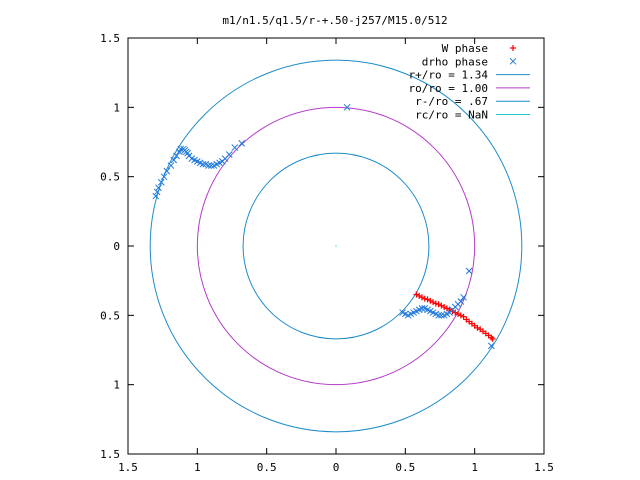 This screenshot has width=640, height=480. What do you see at coordinates (334, 20) in the screenshot?
I see `chart-title: m1/n1.5/q1.5/r-+.50-j257/M15.0/512` at bounding box center [334, 20].